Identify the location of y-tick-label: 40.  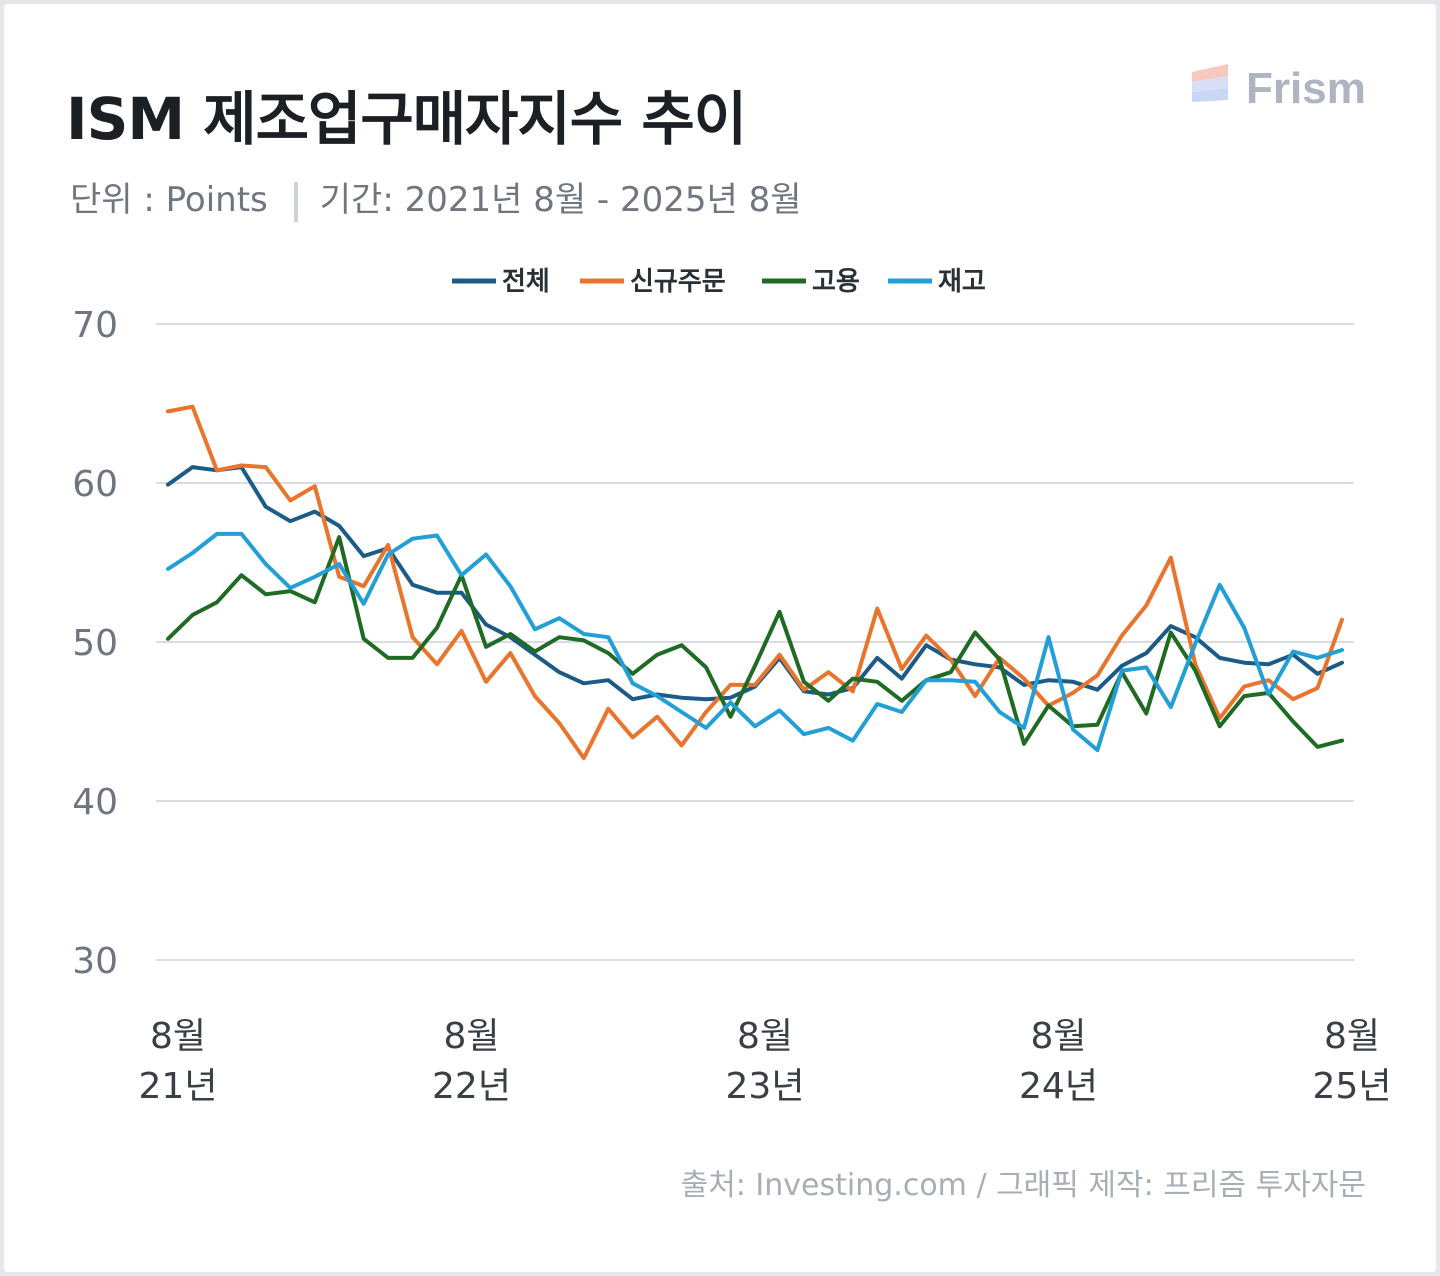
(95, 802).